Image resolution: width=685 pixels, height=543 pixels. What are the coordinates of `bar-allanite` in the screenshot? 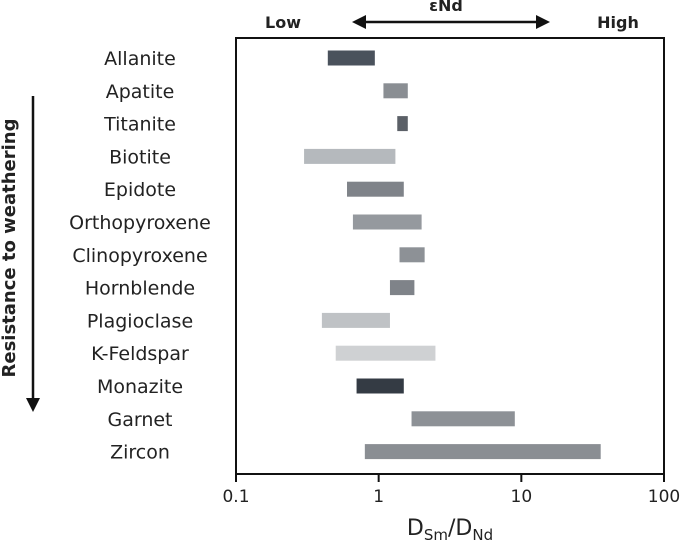 It's located at (351, 58).